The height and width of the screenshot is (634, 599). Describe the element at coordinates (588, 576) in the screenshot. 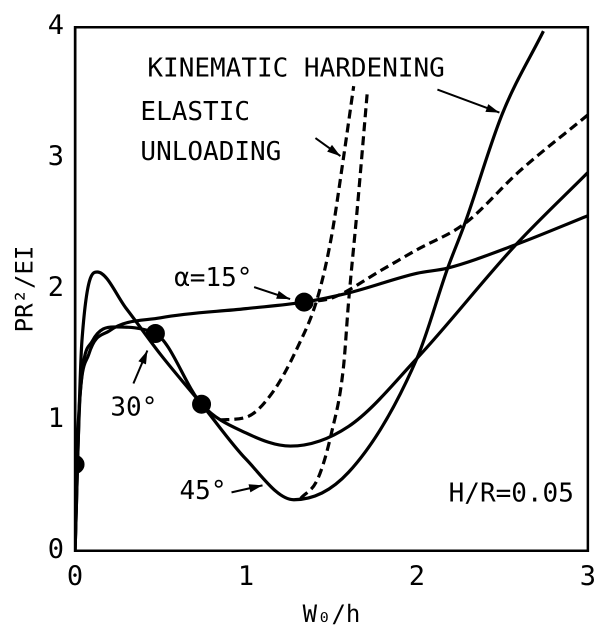

I see `x-tick-label: 3` at that location.